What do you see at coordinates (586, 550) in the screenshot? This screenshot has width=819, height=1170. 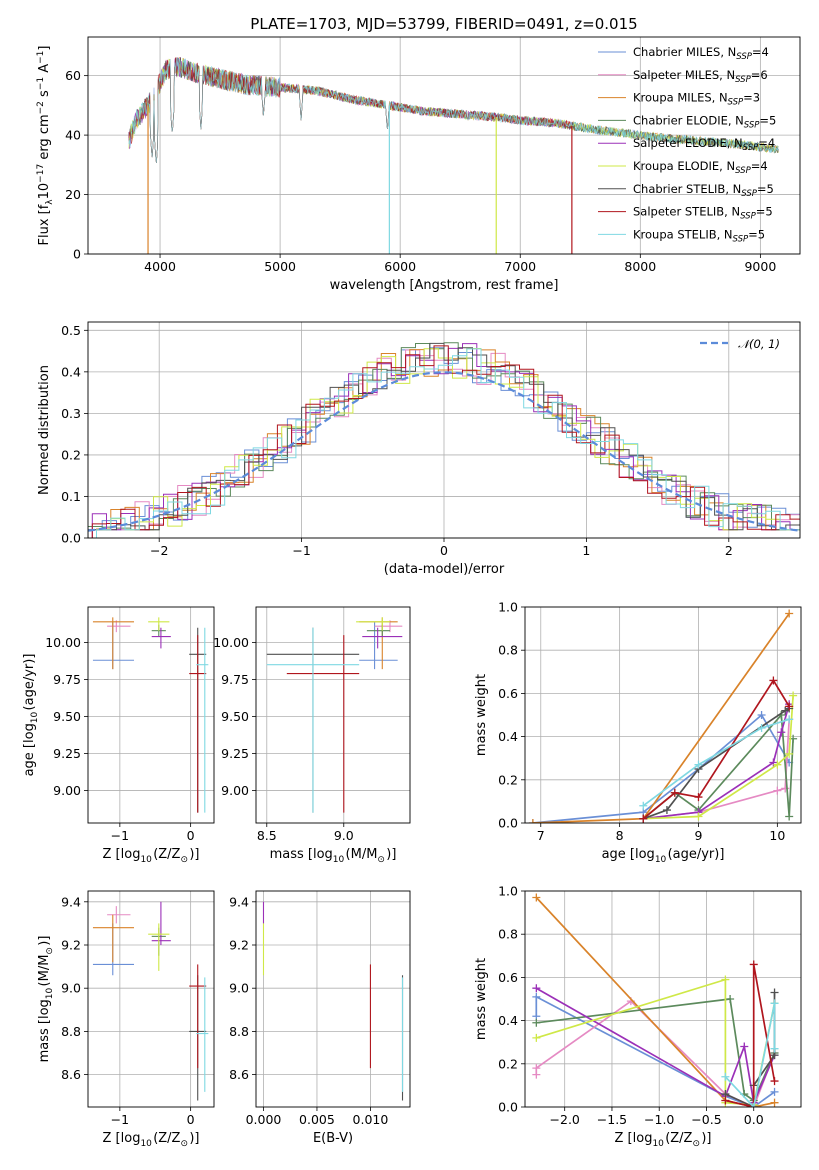 I see `x-tick-label: 1` at bounding box center [586, 550].